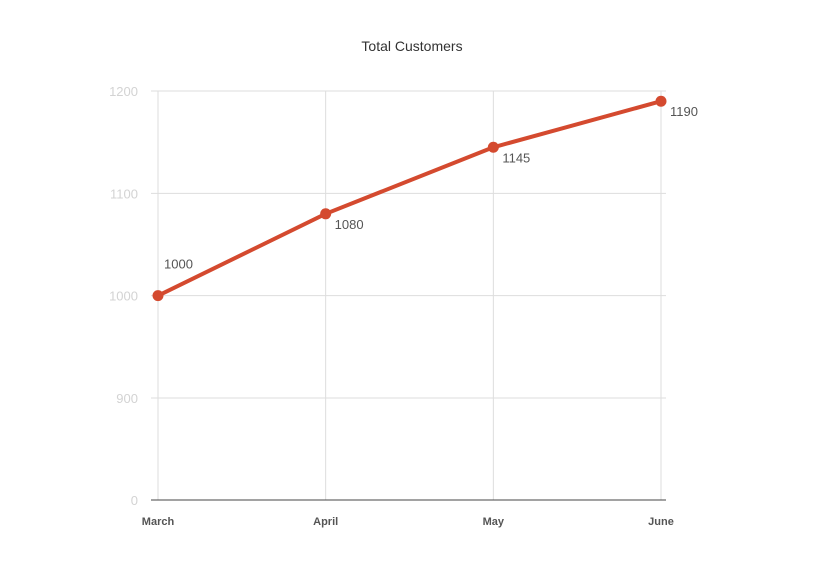 Image resolution: width=826 pixels, height=580 pixels. I want to click on y-tick-label-1200: 1200, so click(123, 91).